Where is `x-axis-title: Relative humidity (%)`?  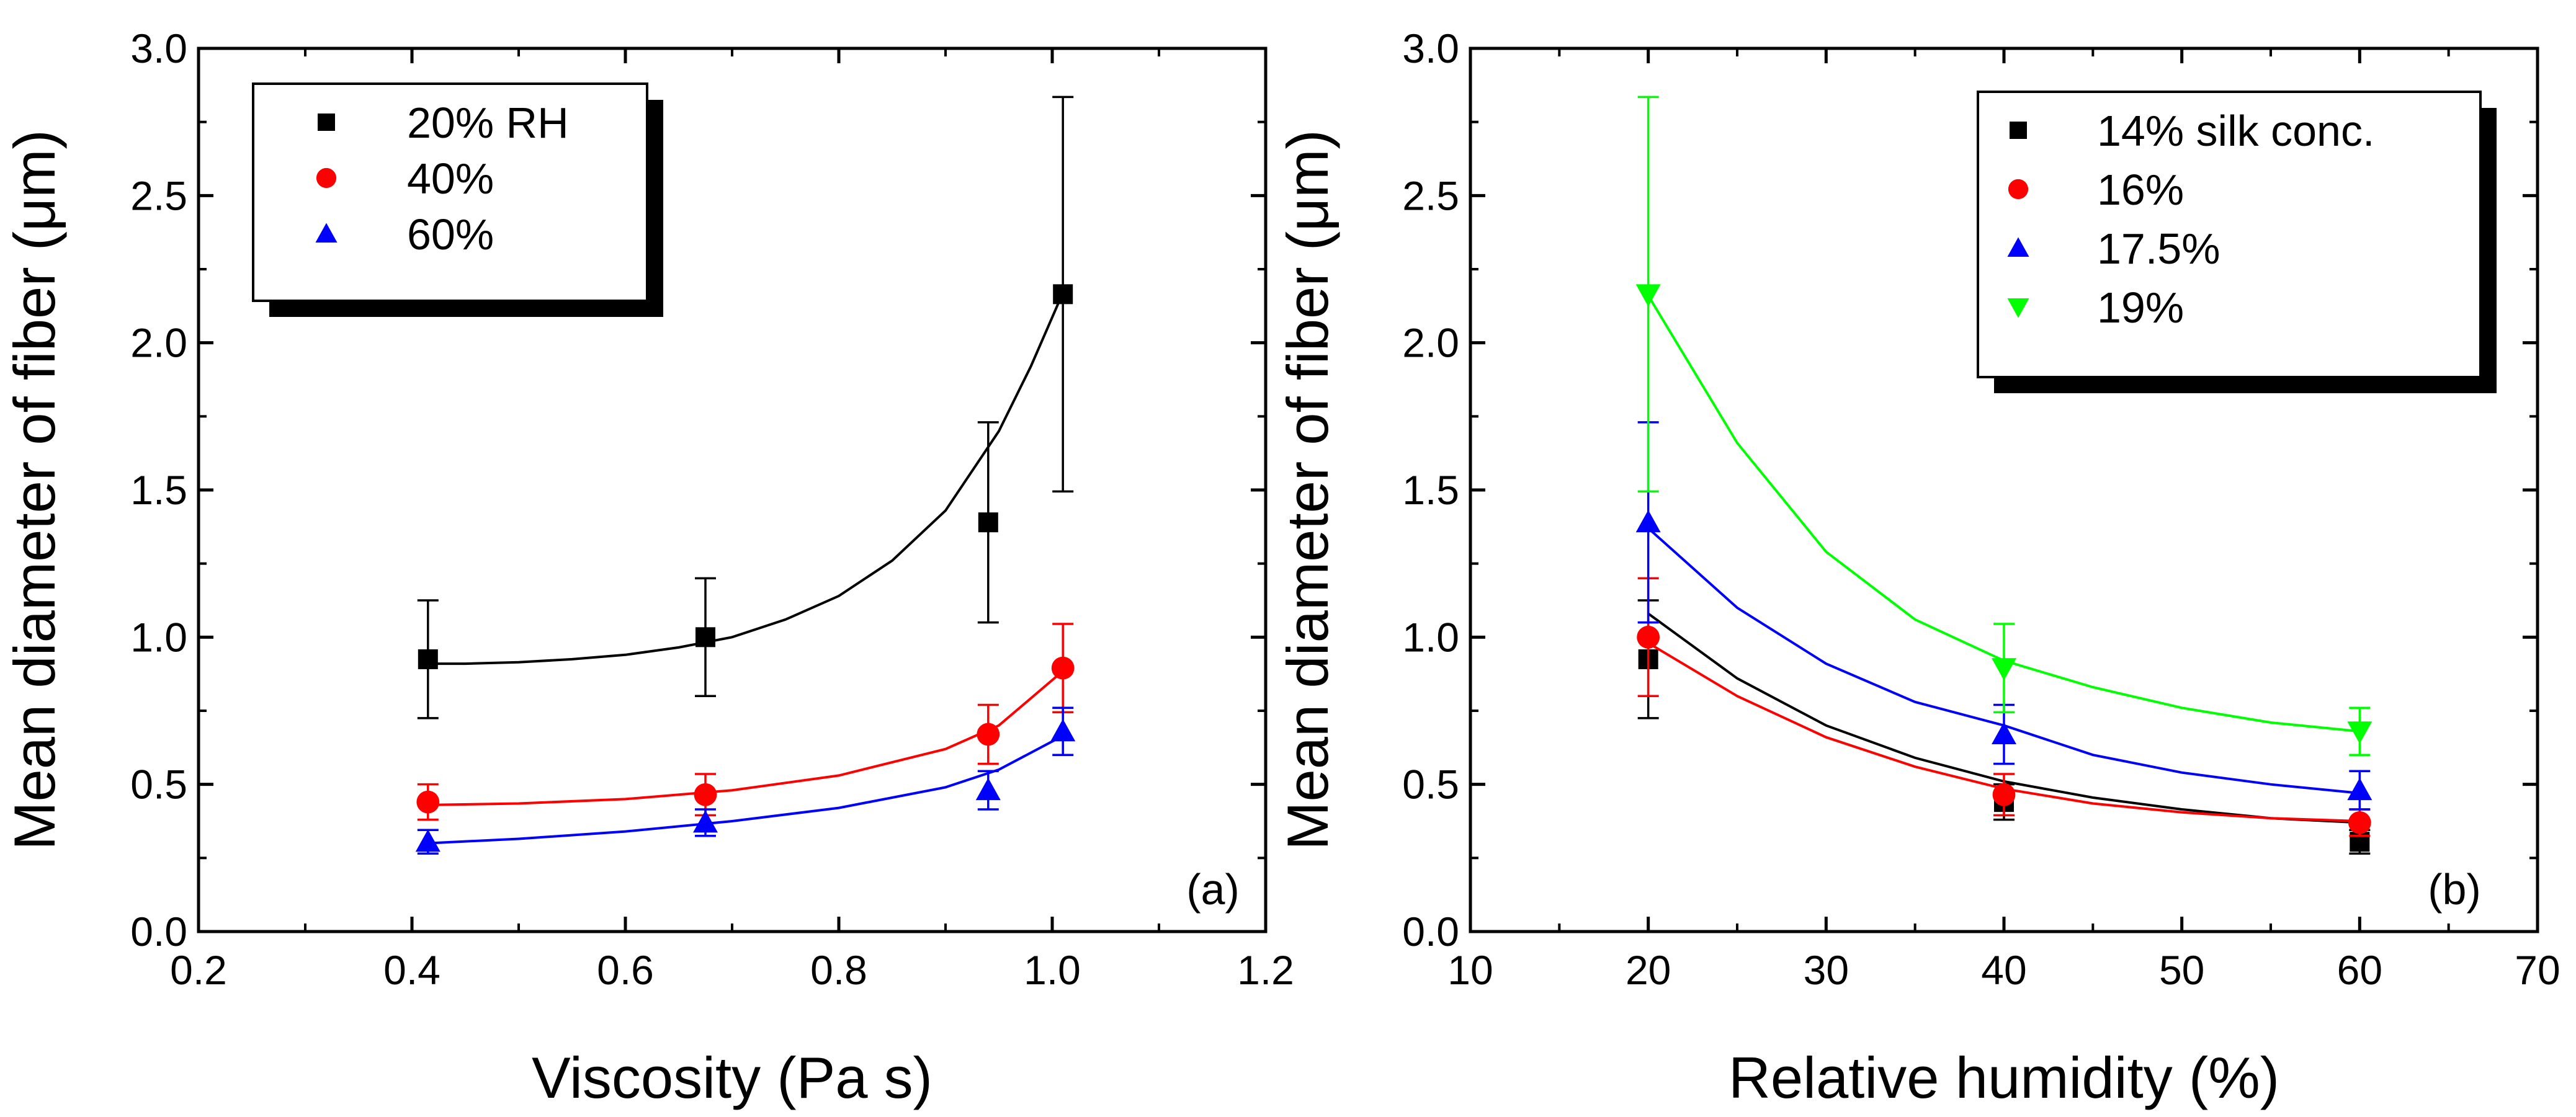
x-axis-title: Relative humidity (%) is located at coordinates (2004, 1077).